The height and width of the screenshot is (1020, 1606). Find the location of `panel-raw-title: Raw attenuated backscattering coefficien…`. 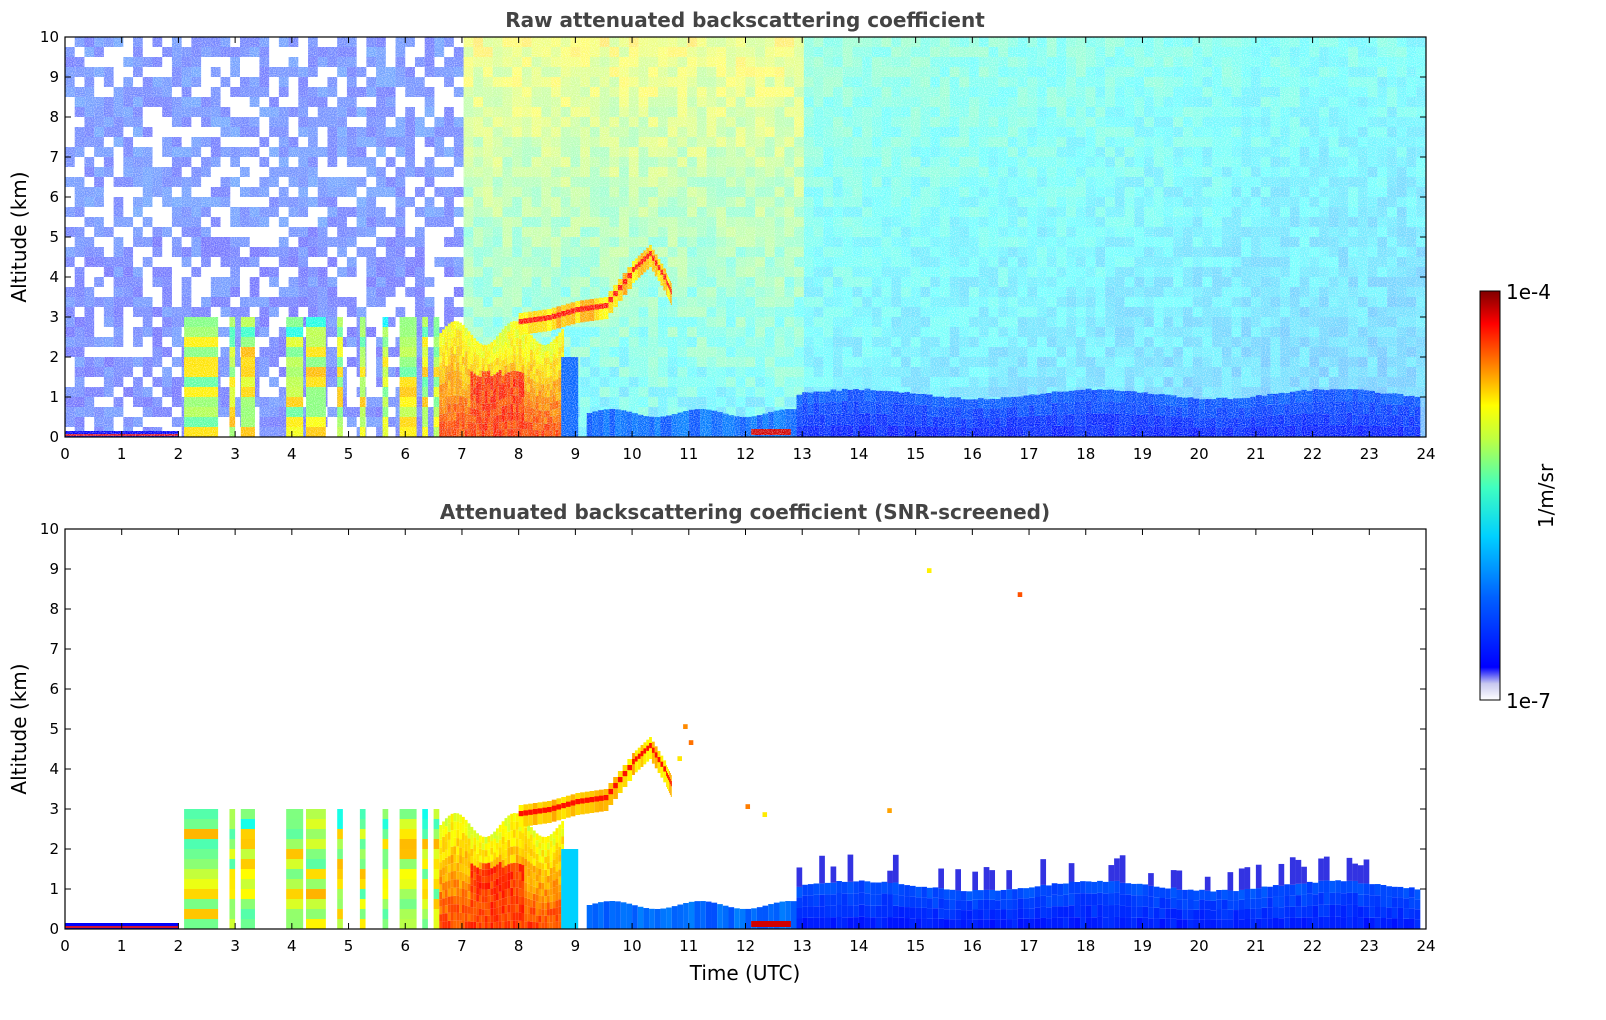

panel-raw-title: Raw attenuated backscattering coefficien… is located at coordinates (745, 20).